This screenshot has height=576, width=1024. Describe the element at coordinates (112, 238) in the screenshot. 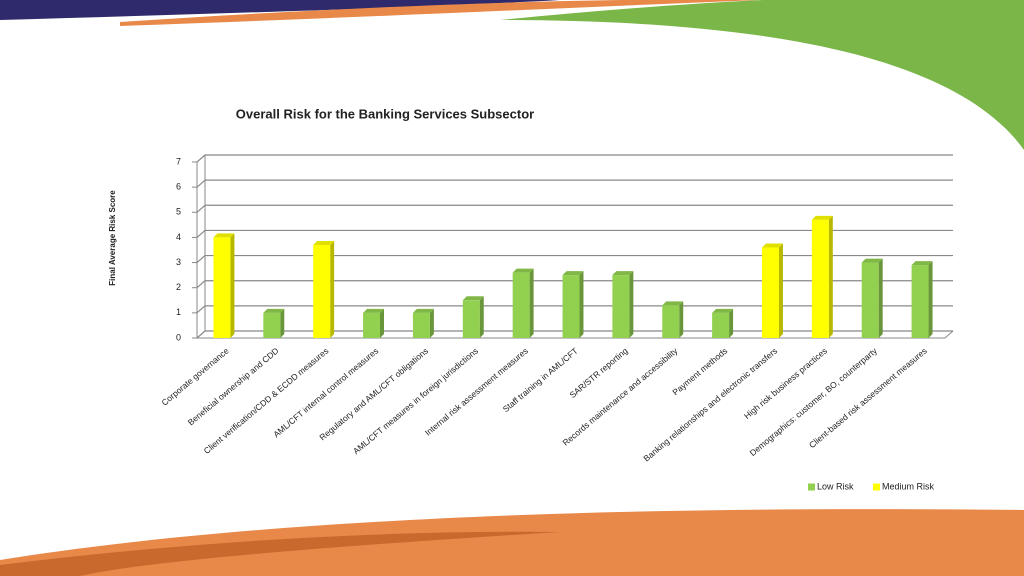

I see `y-axis-label: Final Average Risk Score` at that location.